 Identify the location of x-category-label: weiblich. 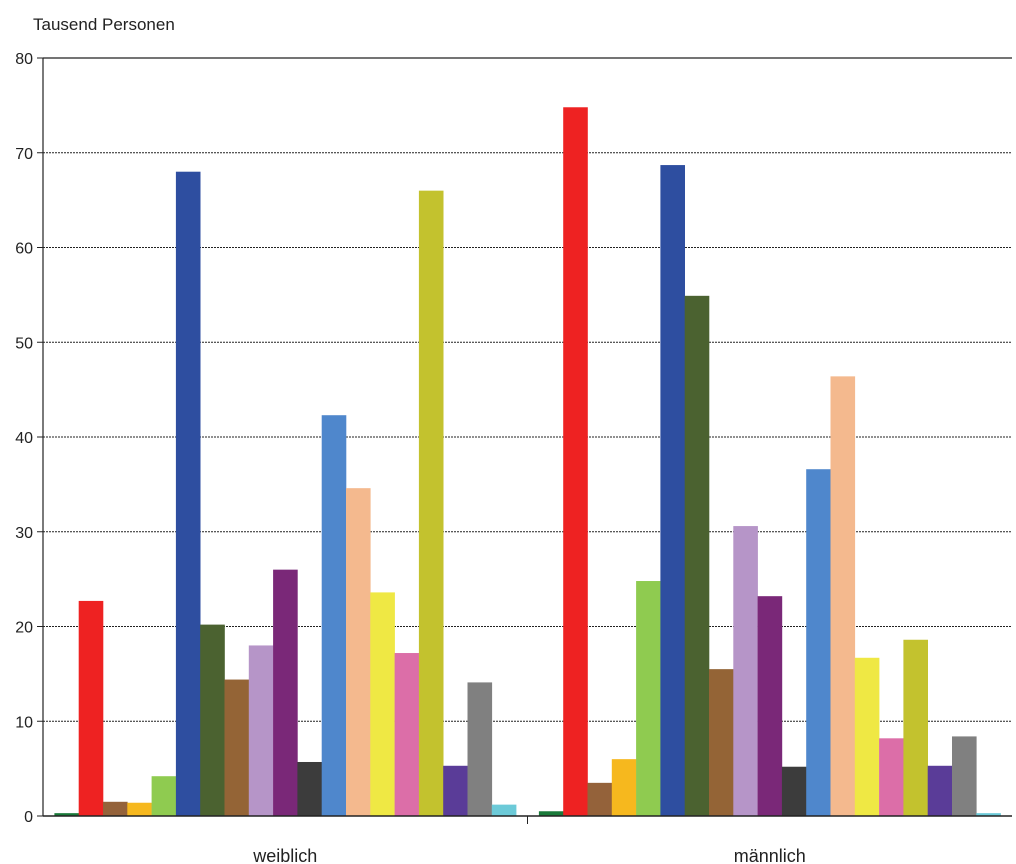
(284, 855).